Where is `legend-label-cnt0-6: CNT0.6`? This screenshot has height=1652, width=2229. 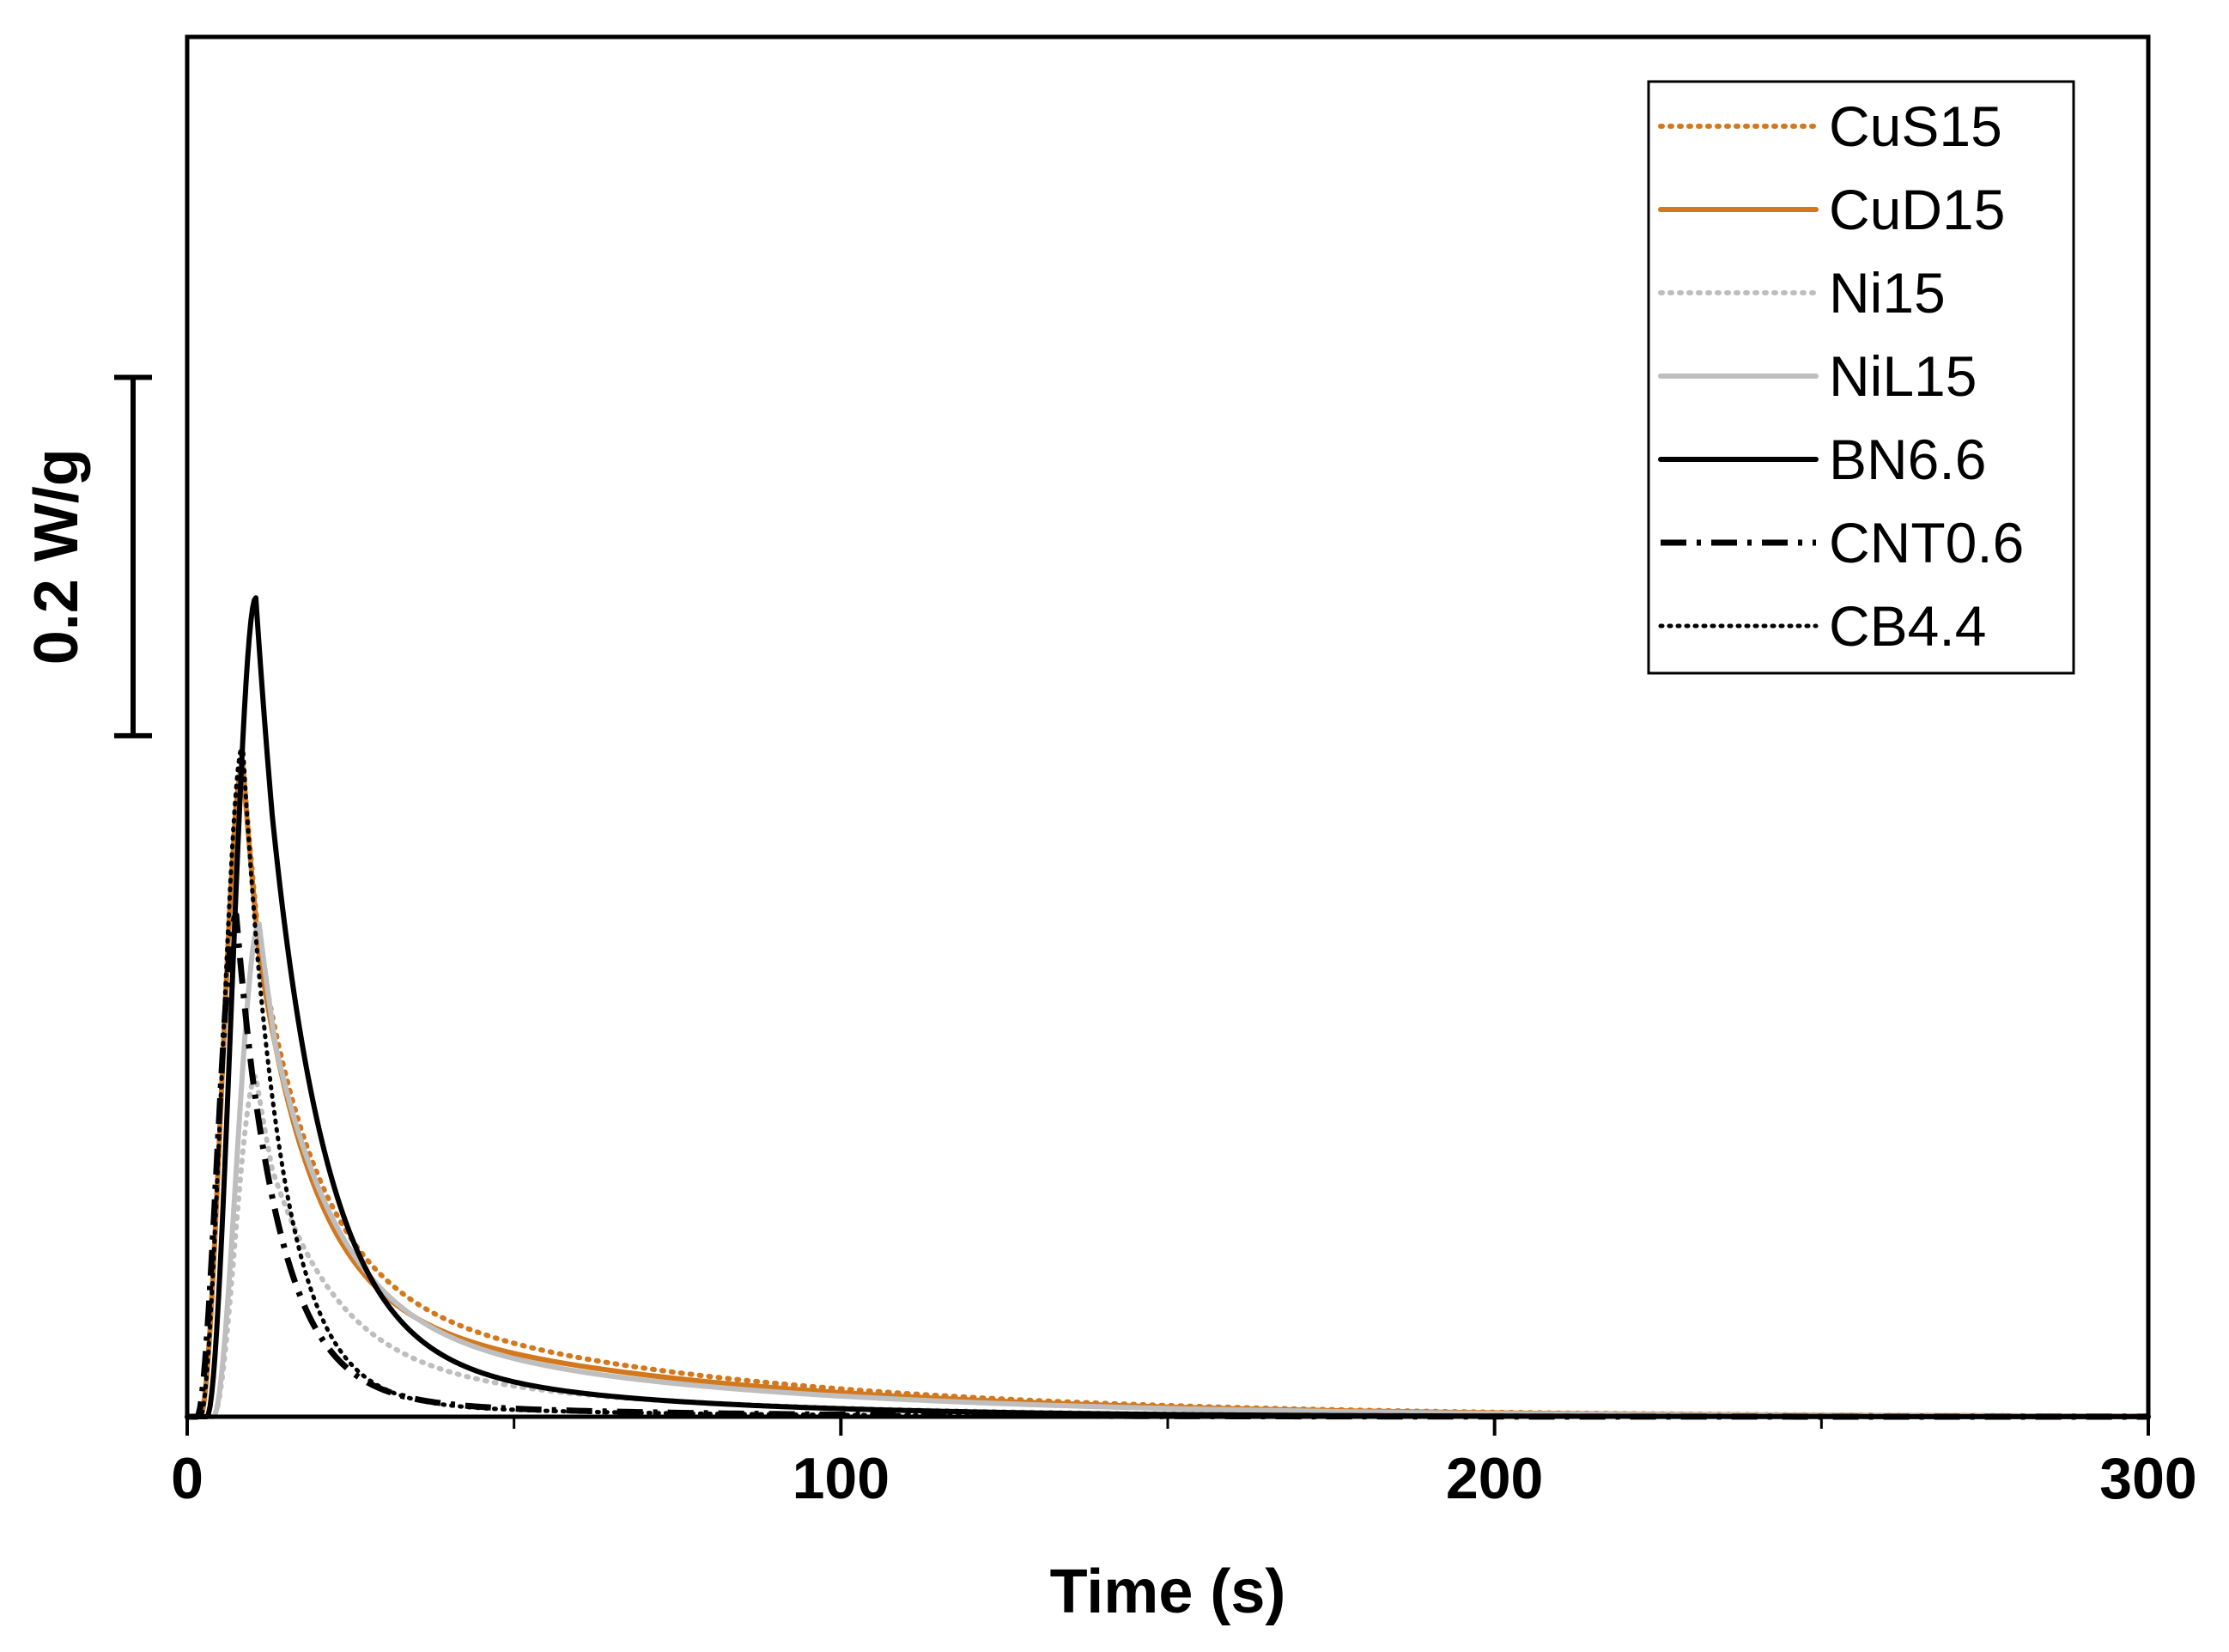
legend-label-cnt0-6: CNT0.6 is located at coordinates (1926, 542).